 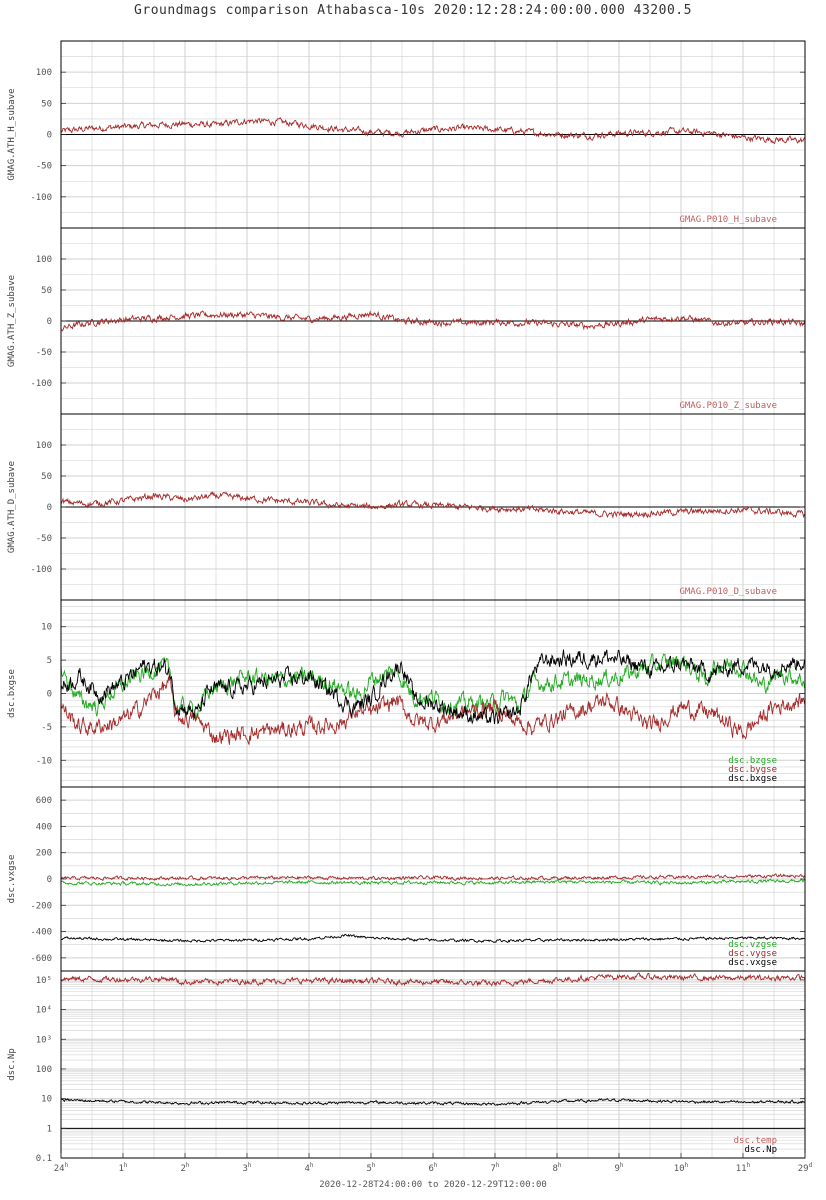 I want to click on legend-entry: dsc.bxgse, so click(x=752, y=779).